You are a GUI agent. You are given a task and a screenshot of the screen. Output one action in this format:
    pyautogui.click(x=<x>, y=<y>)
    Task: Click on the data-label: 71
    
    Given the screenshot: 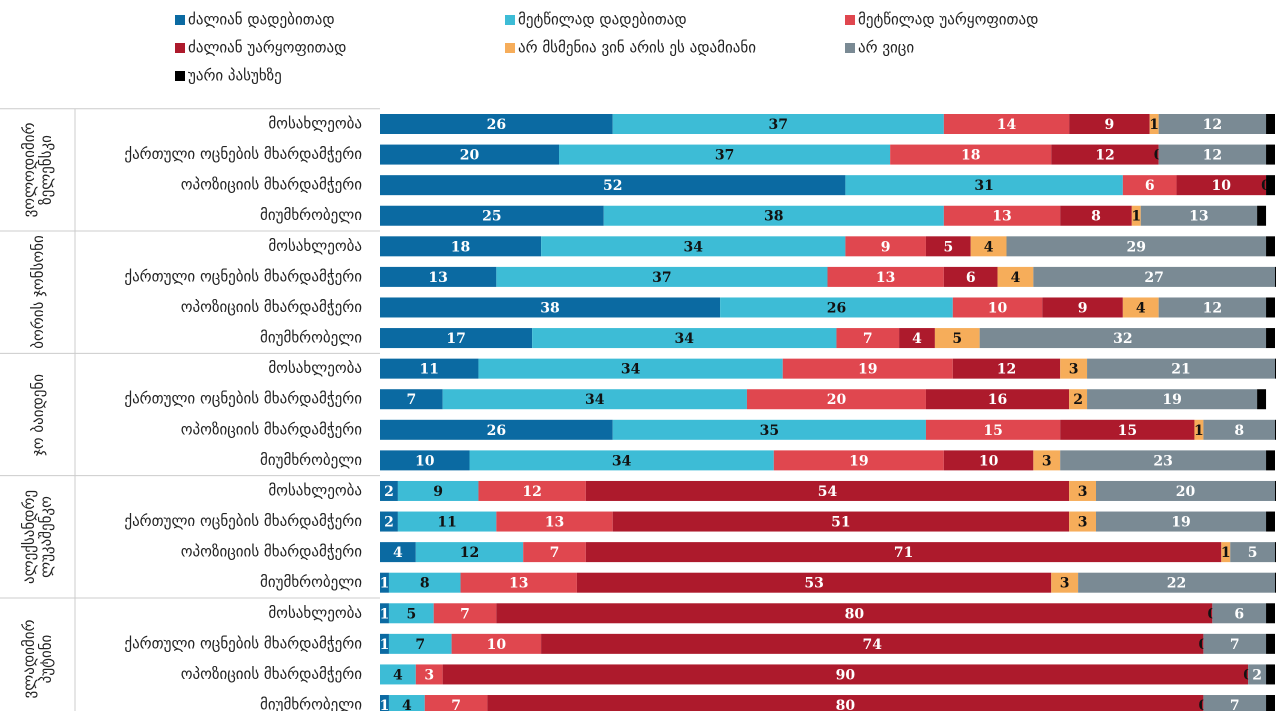 What is the action you would take?
    pyautogui.click(x=903, y=553)
    